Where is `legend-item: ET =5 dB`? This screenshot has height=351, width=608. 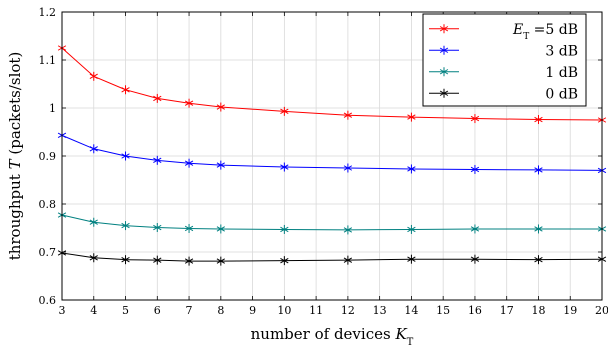
legend-item: ET =5 dB is located at coordinates (503, 32).